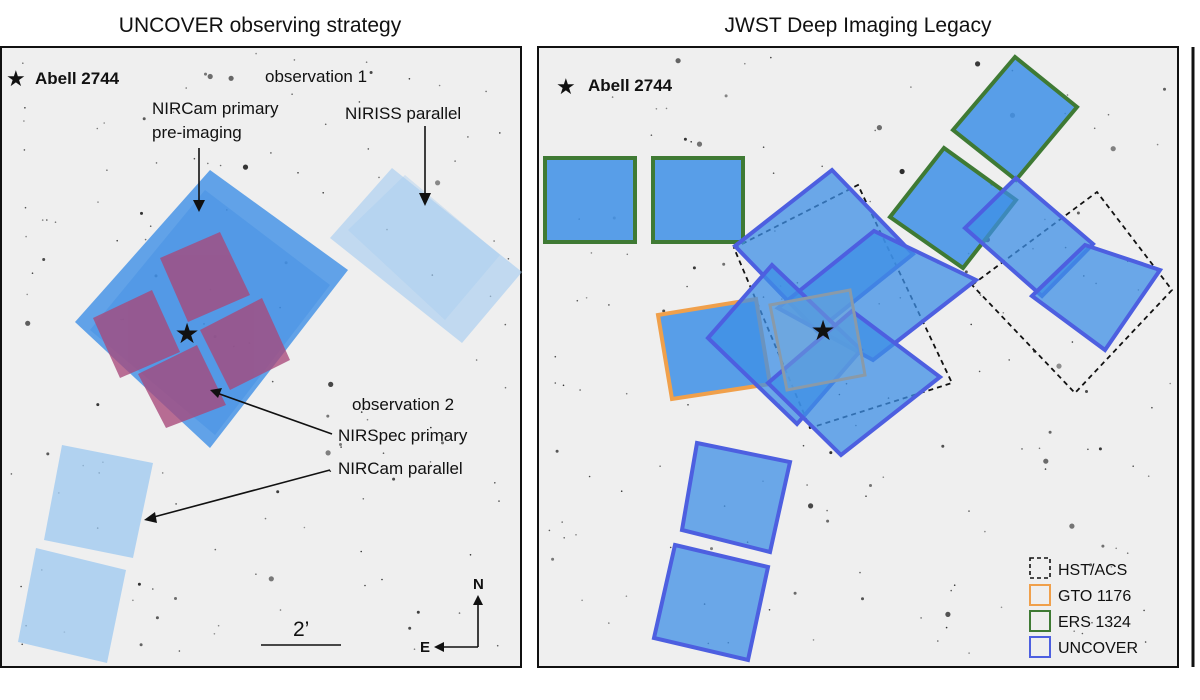 The width and height of the screenshot is (1200, 700). Describe the element at coordinates (1092, 570) in the screenshot. I see `legend-hst-label: HST/ACS` at that location.